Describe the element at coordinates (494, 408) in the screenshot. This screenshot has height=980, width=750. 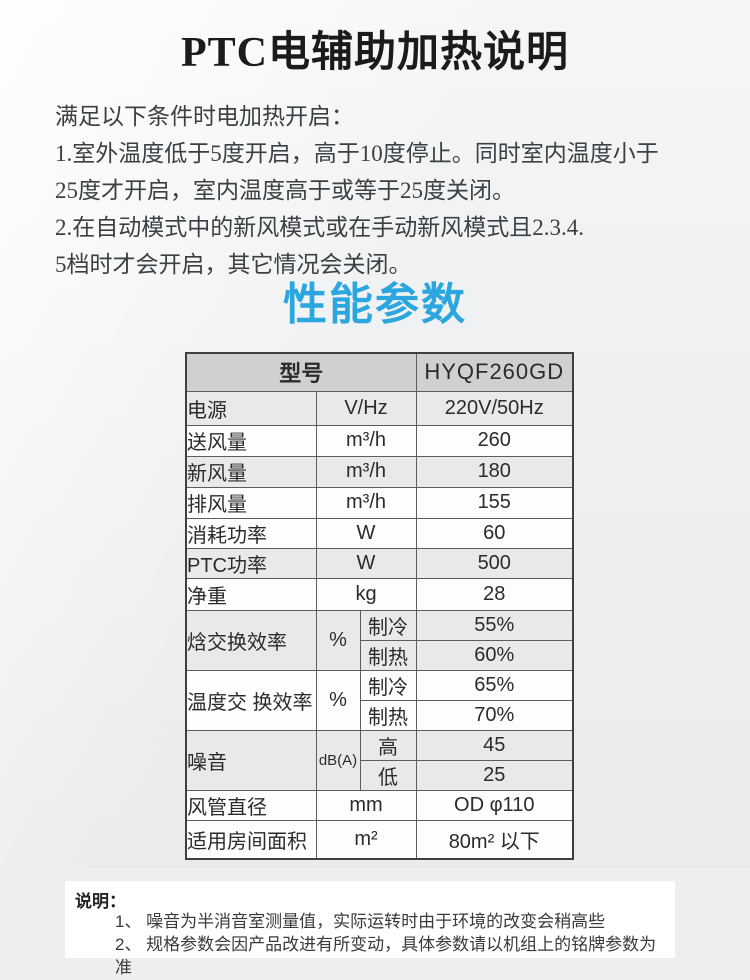
I see `spec-value: 220V/50Hz` at that location.